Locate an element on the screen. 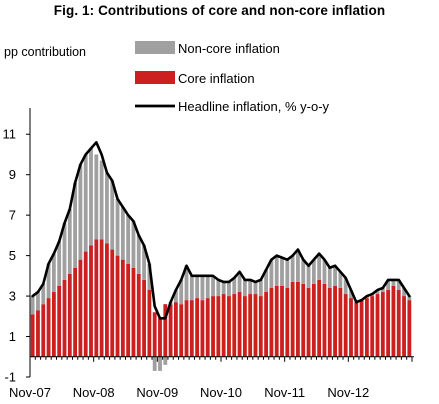  x-tick-label: Nov-10 is located at coordinates (221, 392).